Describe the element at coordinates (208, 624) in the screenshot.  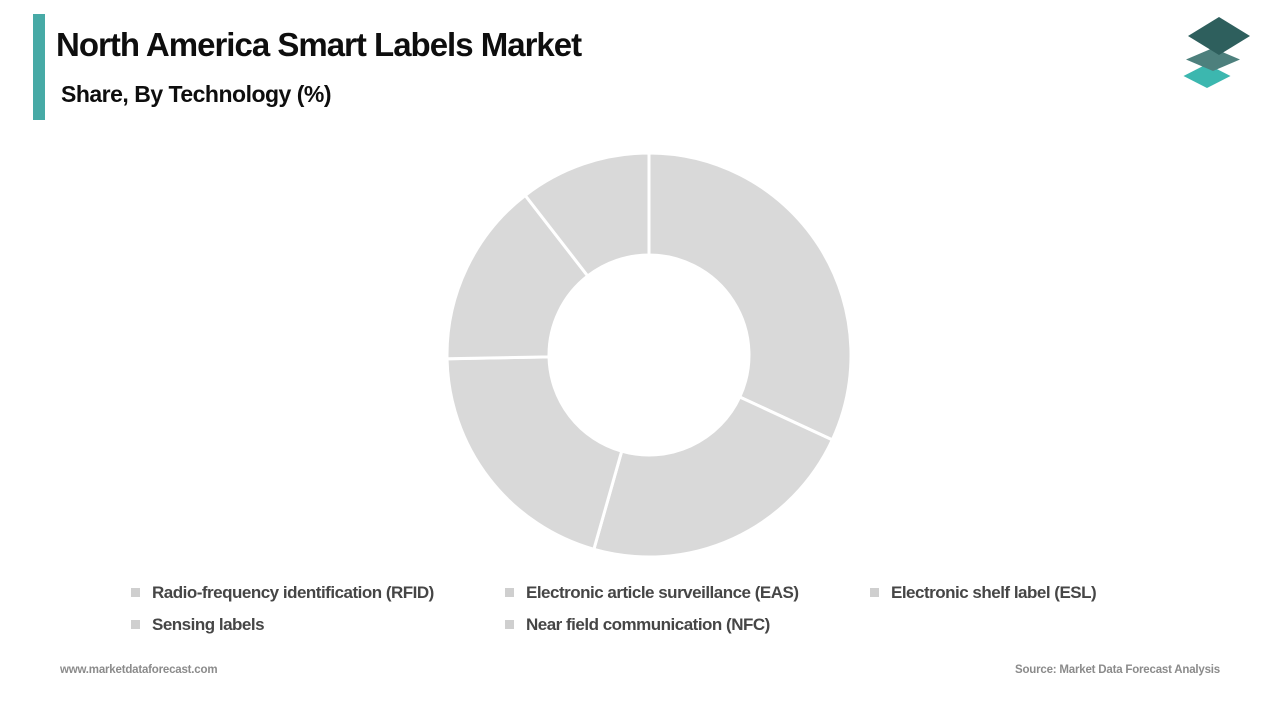
I see `legend-label: Sensing labels` at that location.